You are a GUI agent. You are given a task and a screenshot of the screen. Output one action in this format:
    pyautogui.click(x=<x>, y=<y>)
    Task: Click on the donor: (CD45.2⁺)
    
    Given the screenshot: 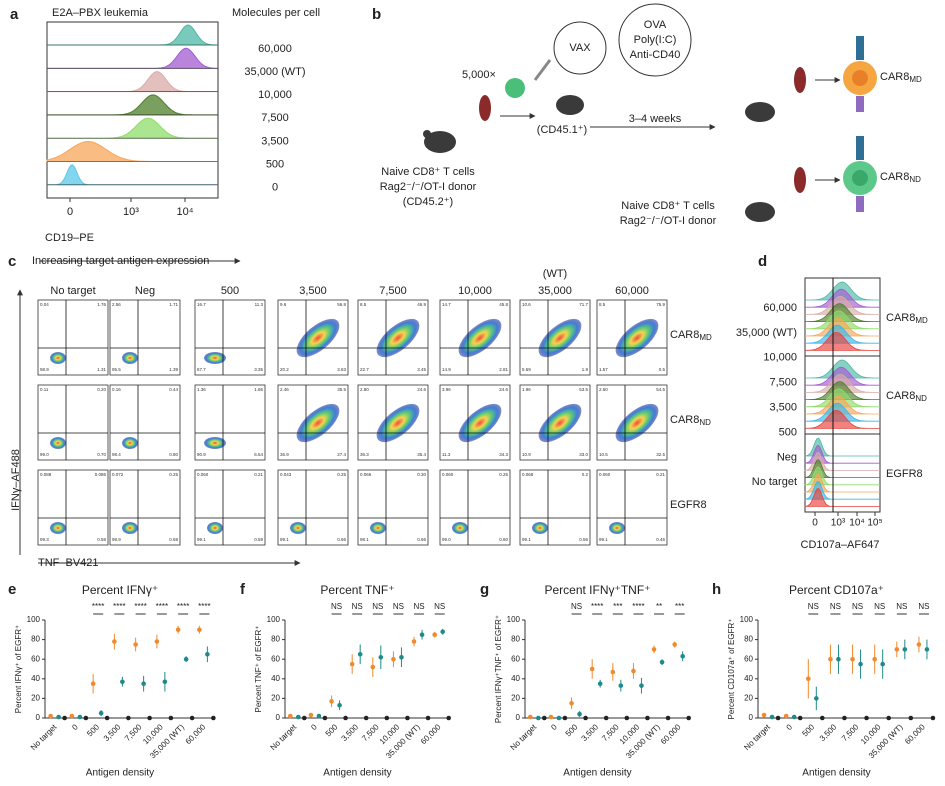 What is the action you would take?
    pyautogui.click(x=428, y=202)
    